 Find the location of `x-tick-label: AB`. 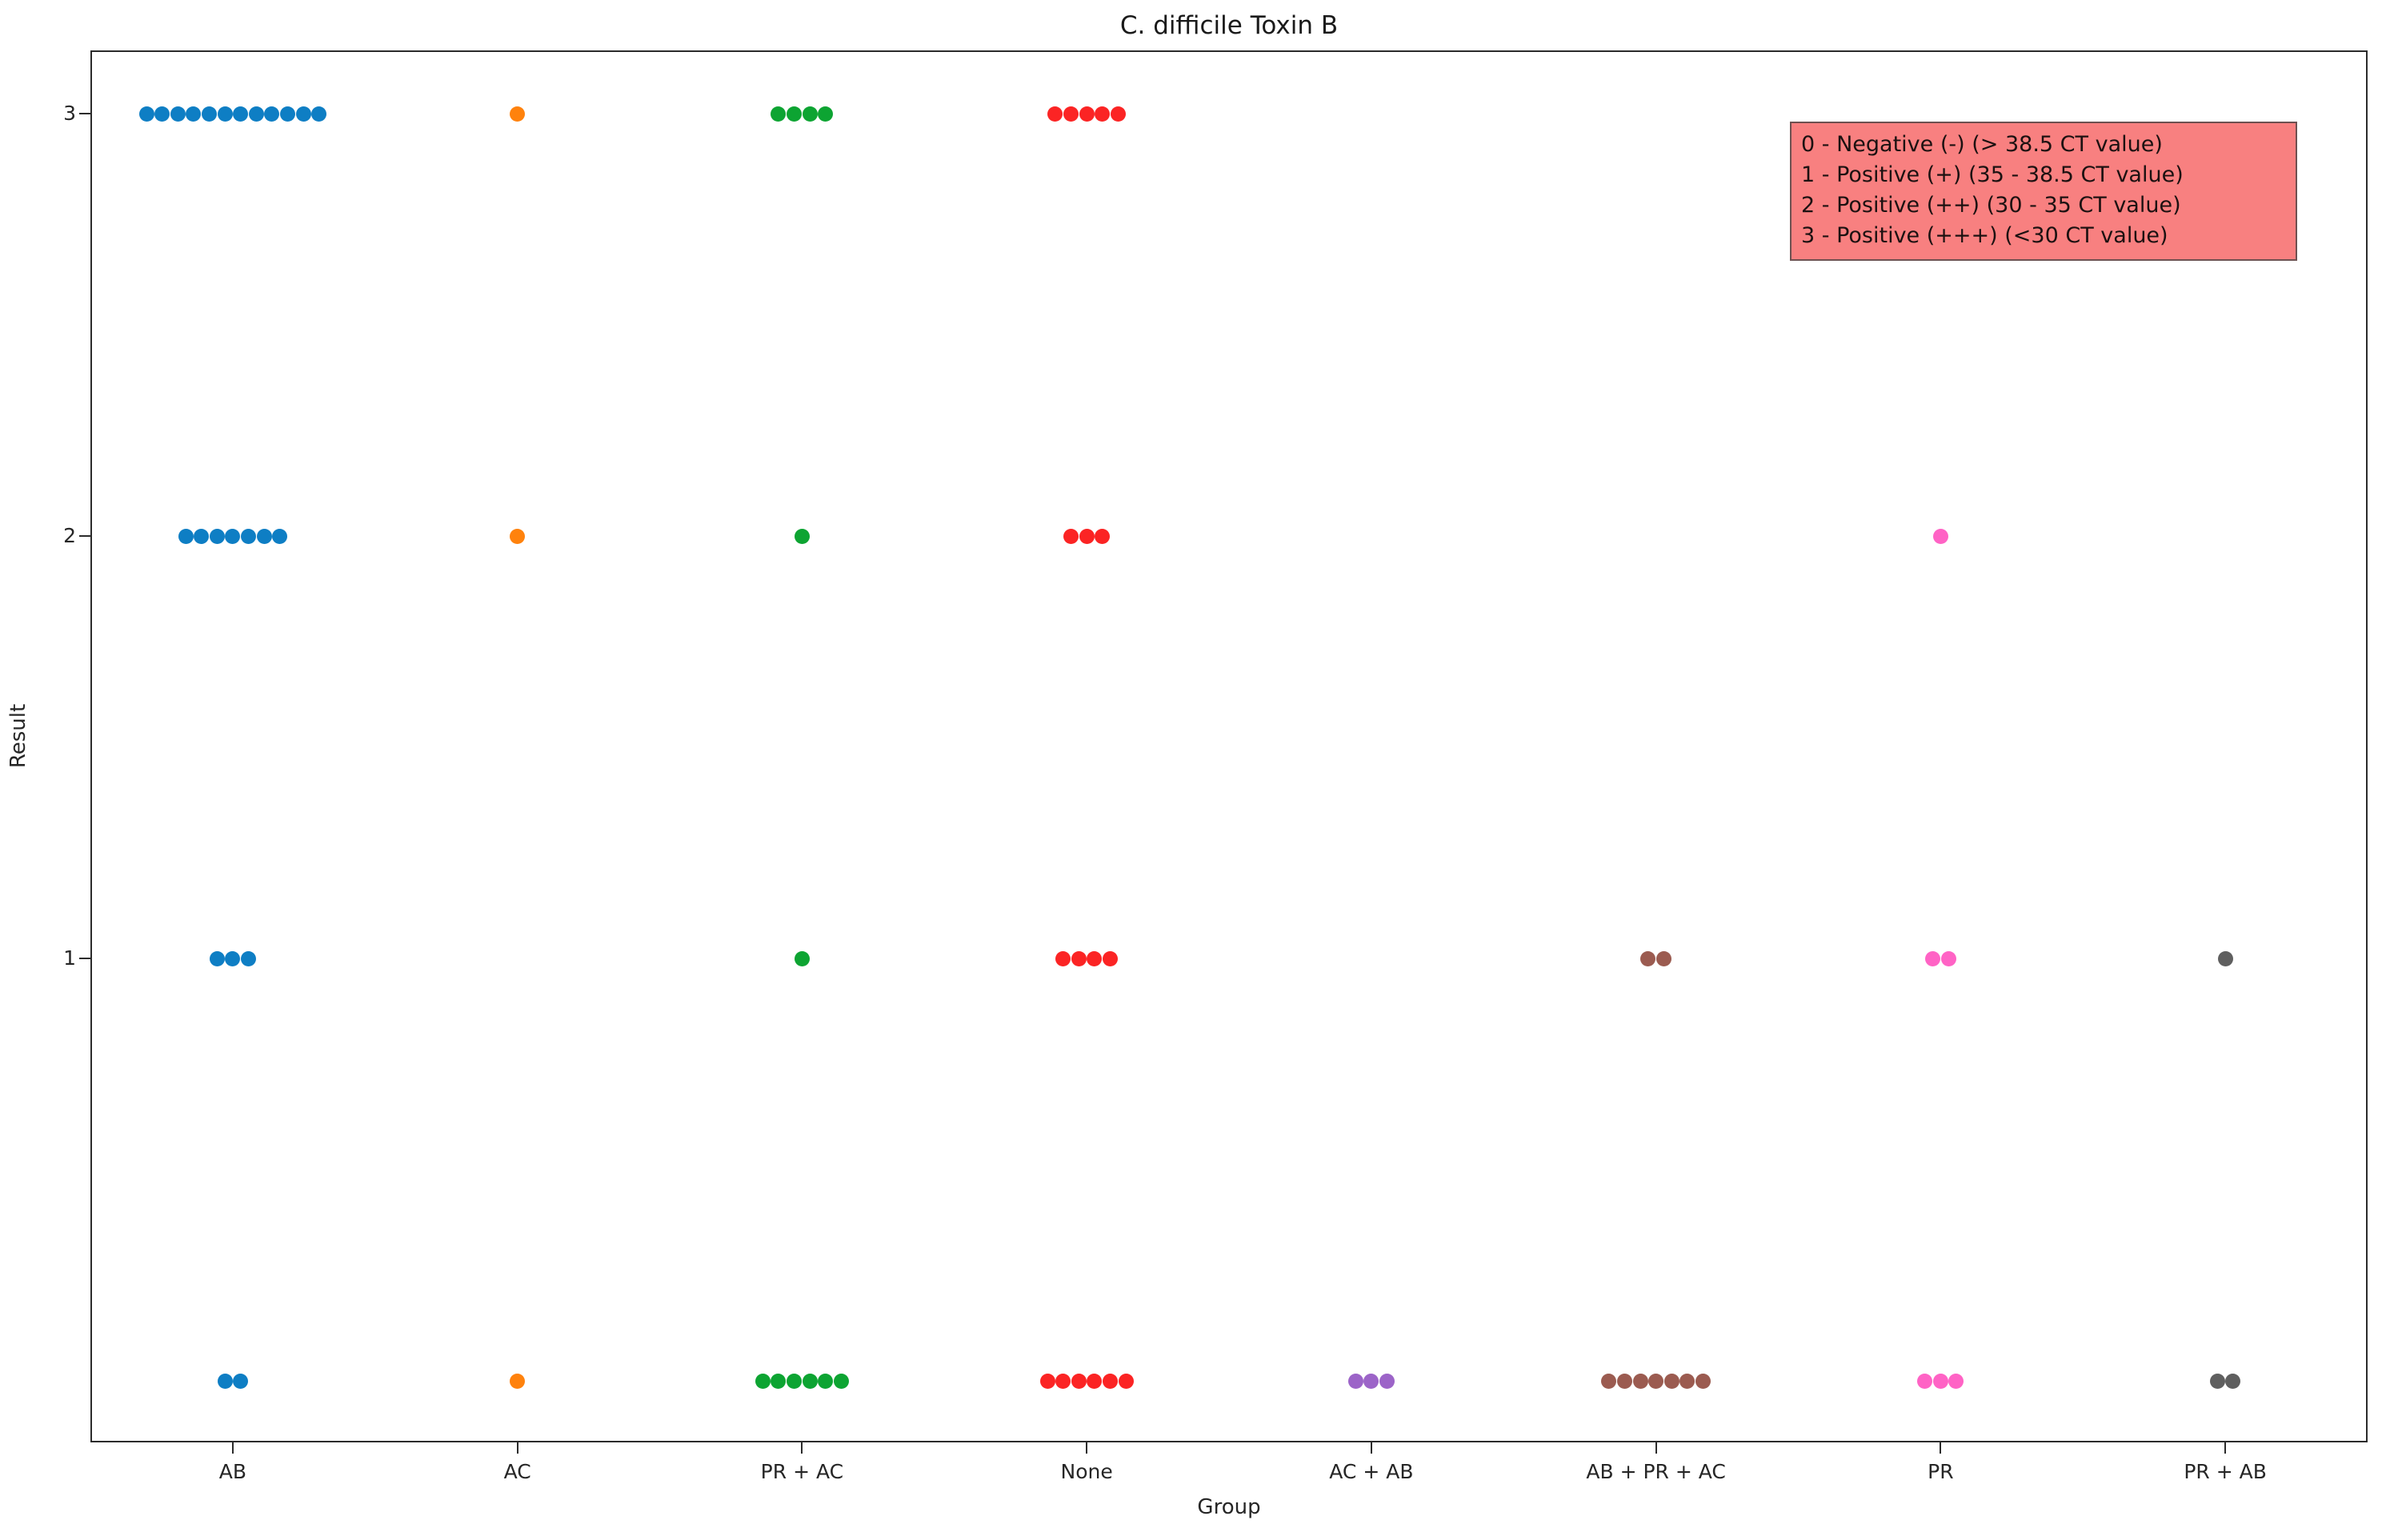

x-tick-label: AB is located at coordinates (232, 1471).